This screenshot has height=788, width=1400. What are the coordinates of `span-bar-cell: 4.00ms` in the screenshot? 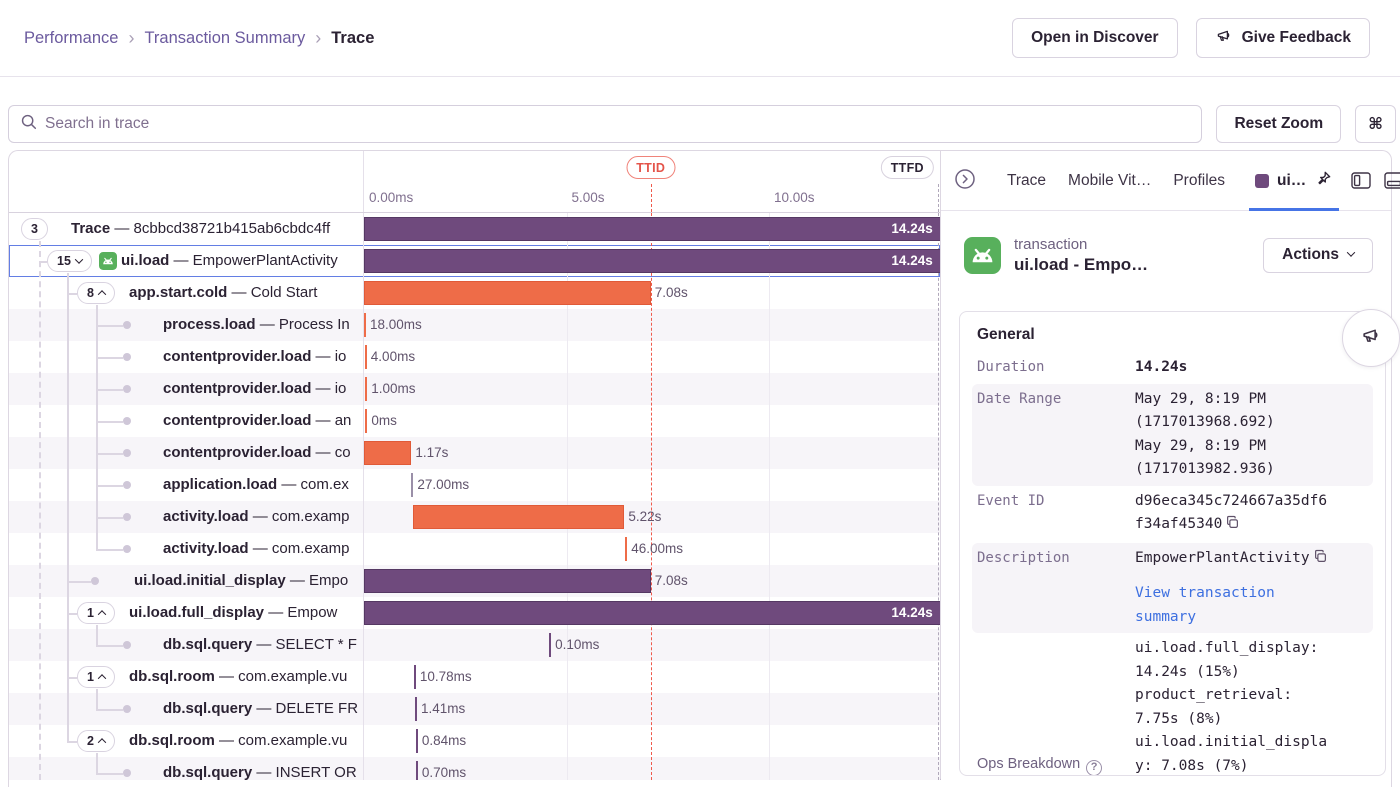 It's located at (652, 357).